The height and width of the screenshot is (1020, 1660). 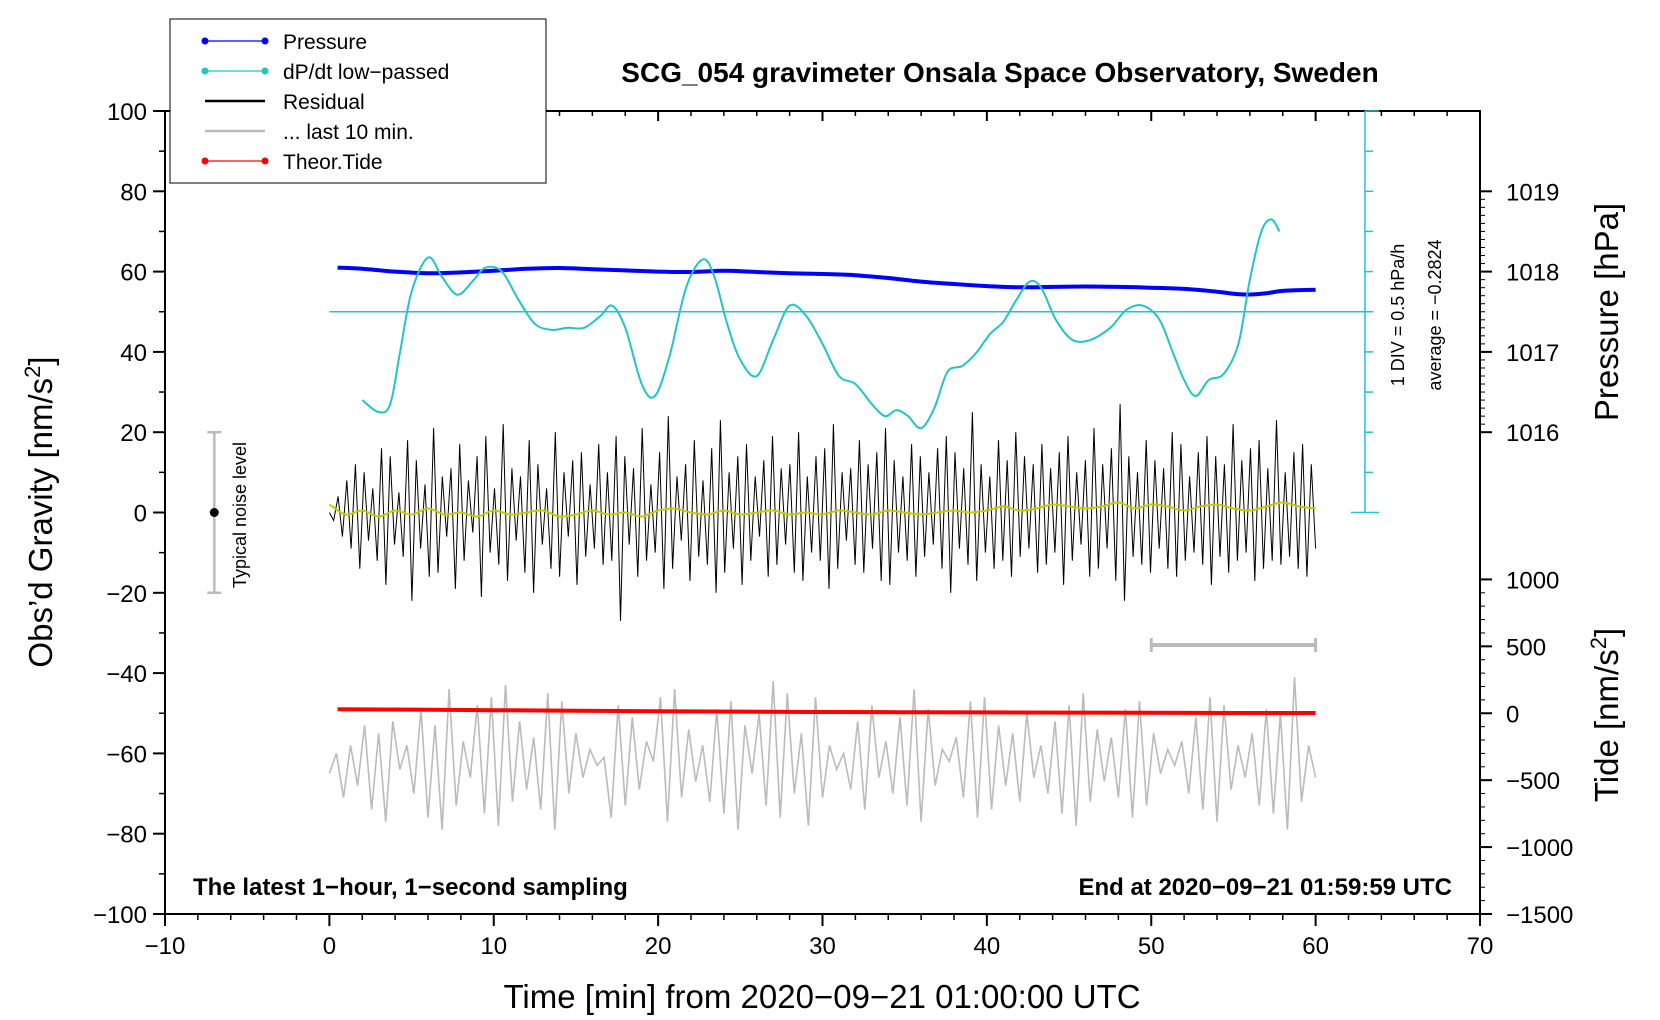 What do you see at coordinates (127, 112) in the screenshot?
I see `y-tick-label: 100` at bounding box center [127, 112].